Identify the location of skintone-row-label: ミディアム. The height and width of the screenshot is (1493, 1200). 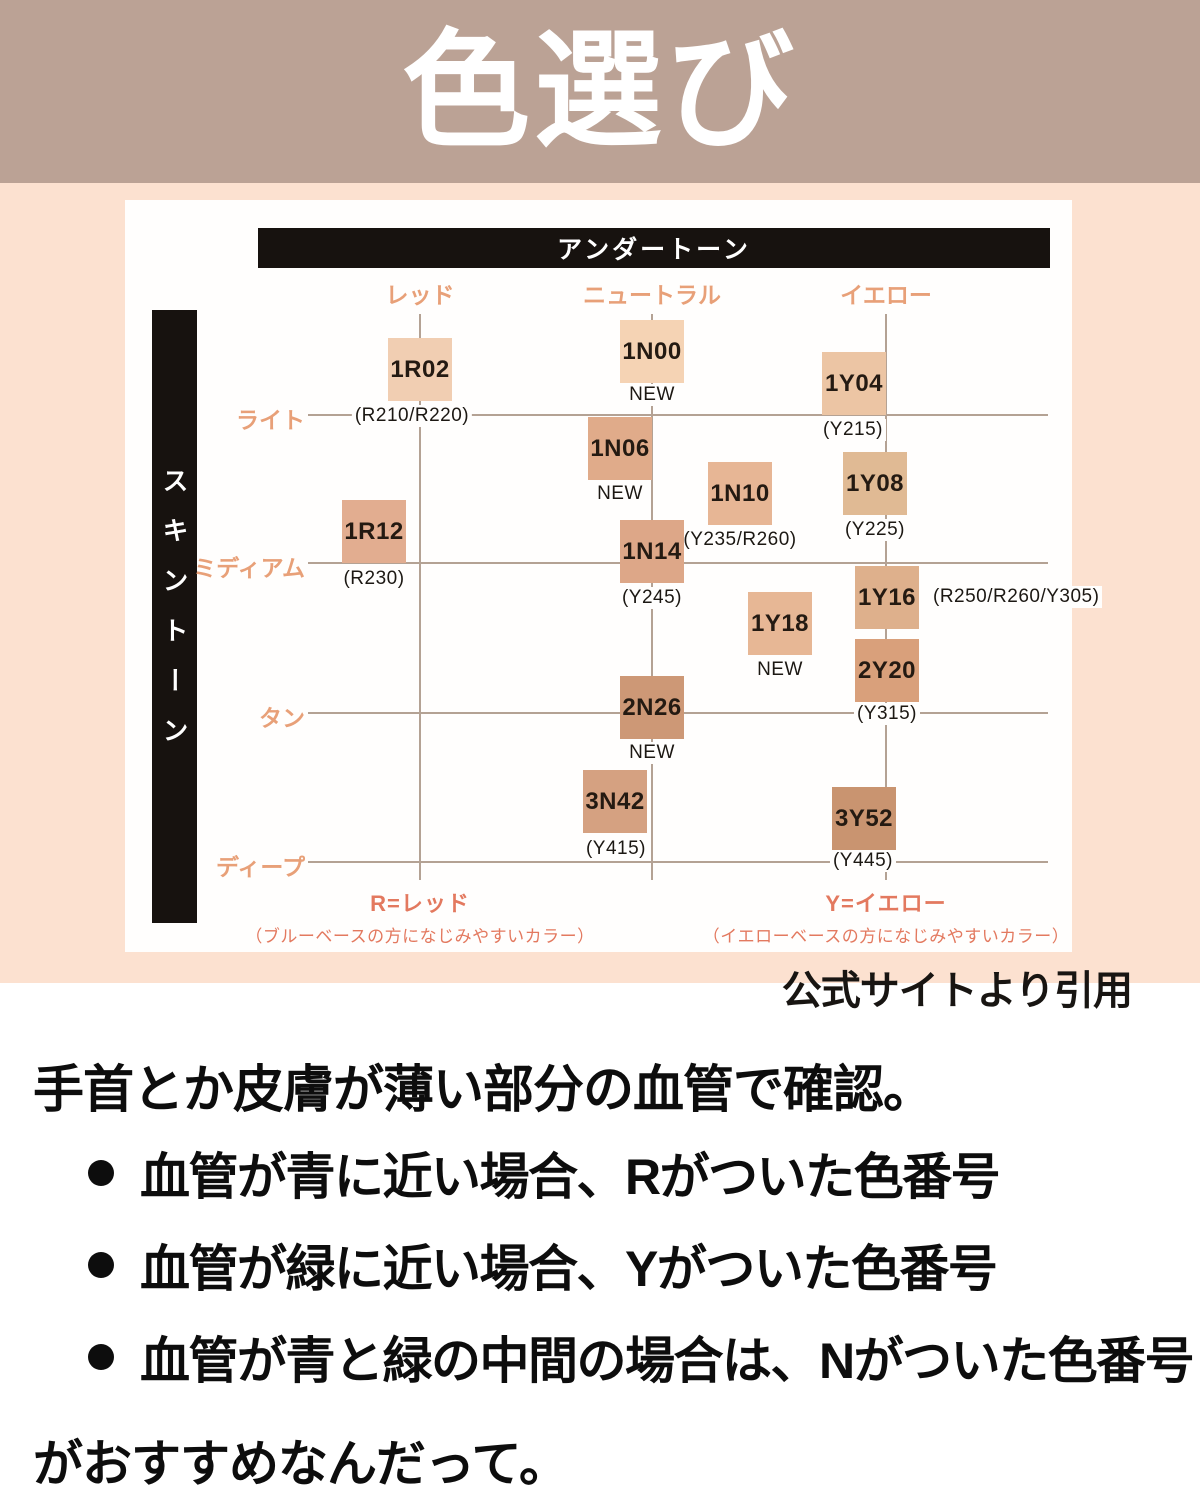
(249, 568).